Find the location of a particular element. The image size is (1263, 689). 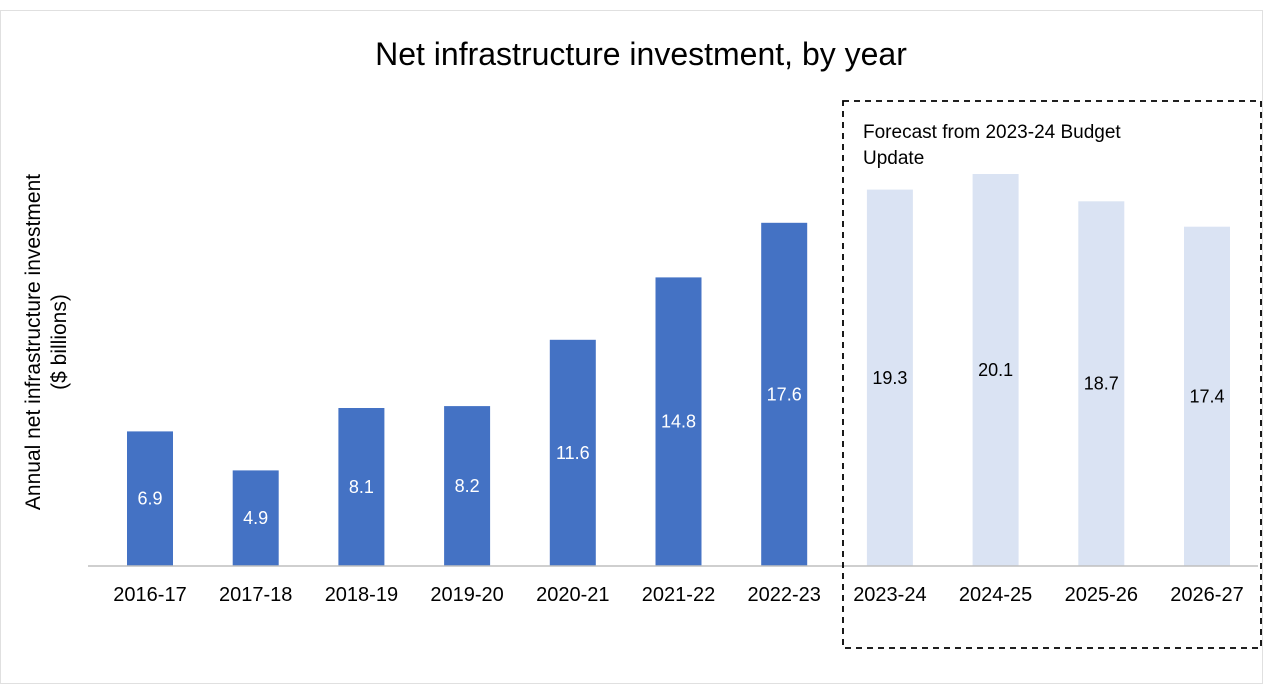

data-label-2017-18: 4.9 is located at coordinates (255, 518).